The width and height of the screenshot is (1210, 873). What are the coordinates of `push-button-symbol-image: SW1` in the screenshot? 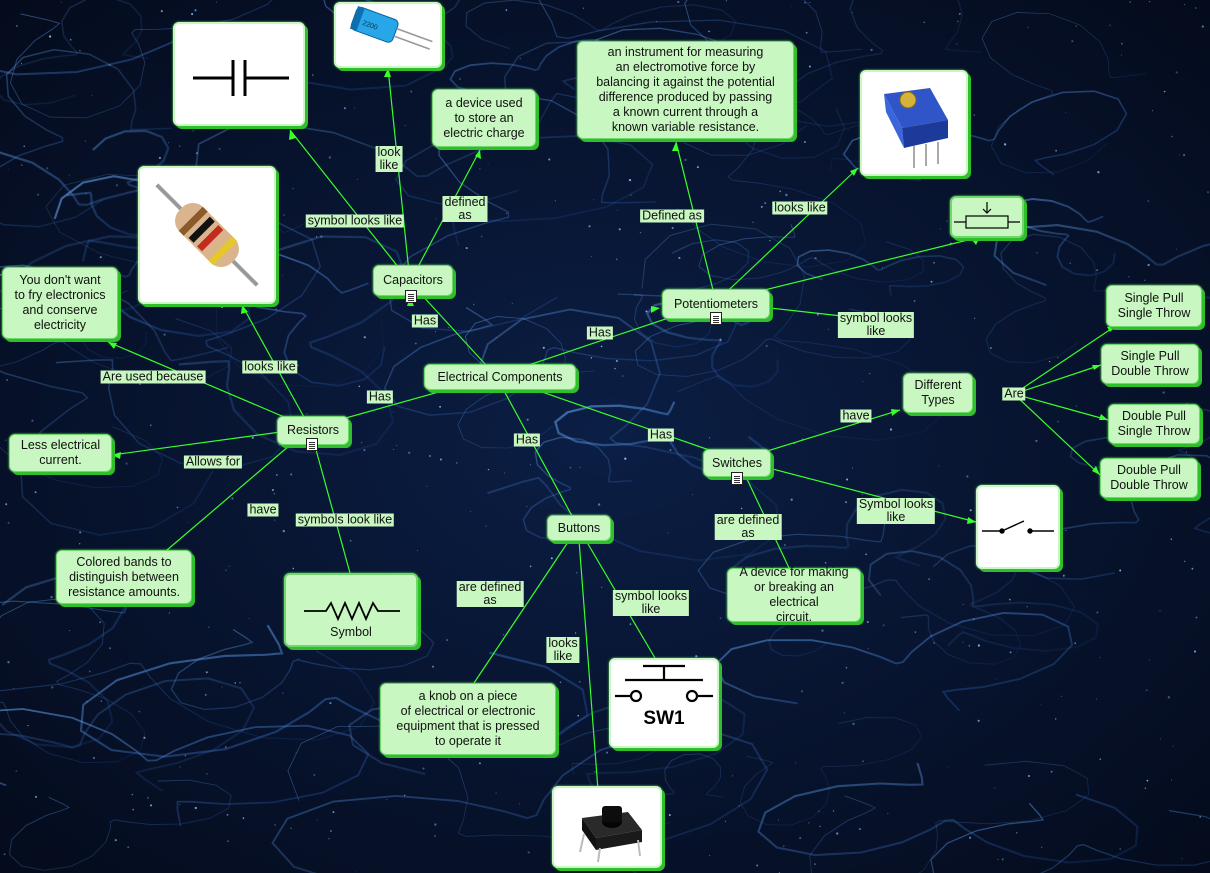 It's located at (664, 703).